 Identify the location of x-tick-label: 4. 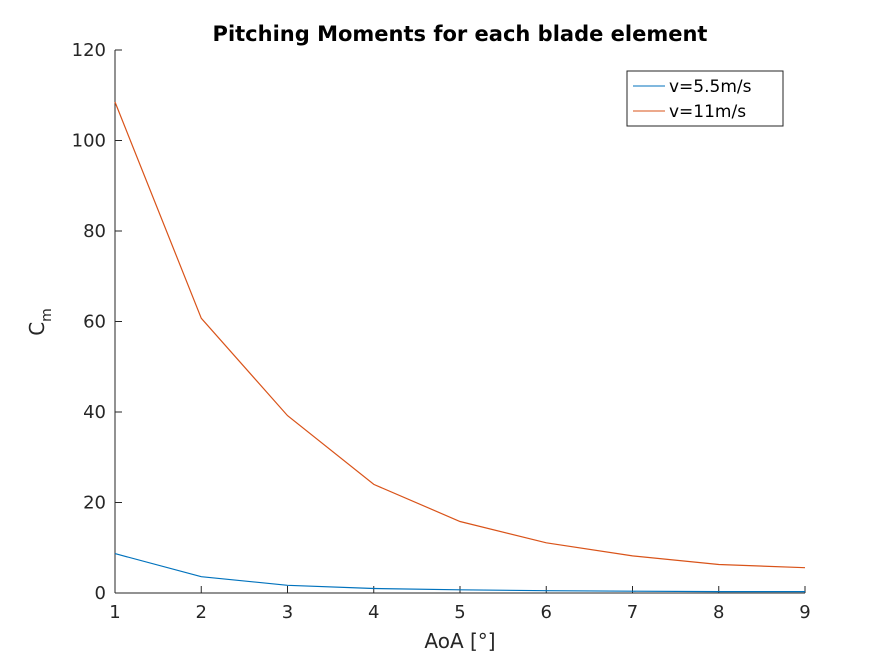
(373, 612).